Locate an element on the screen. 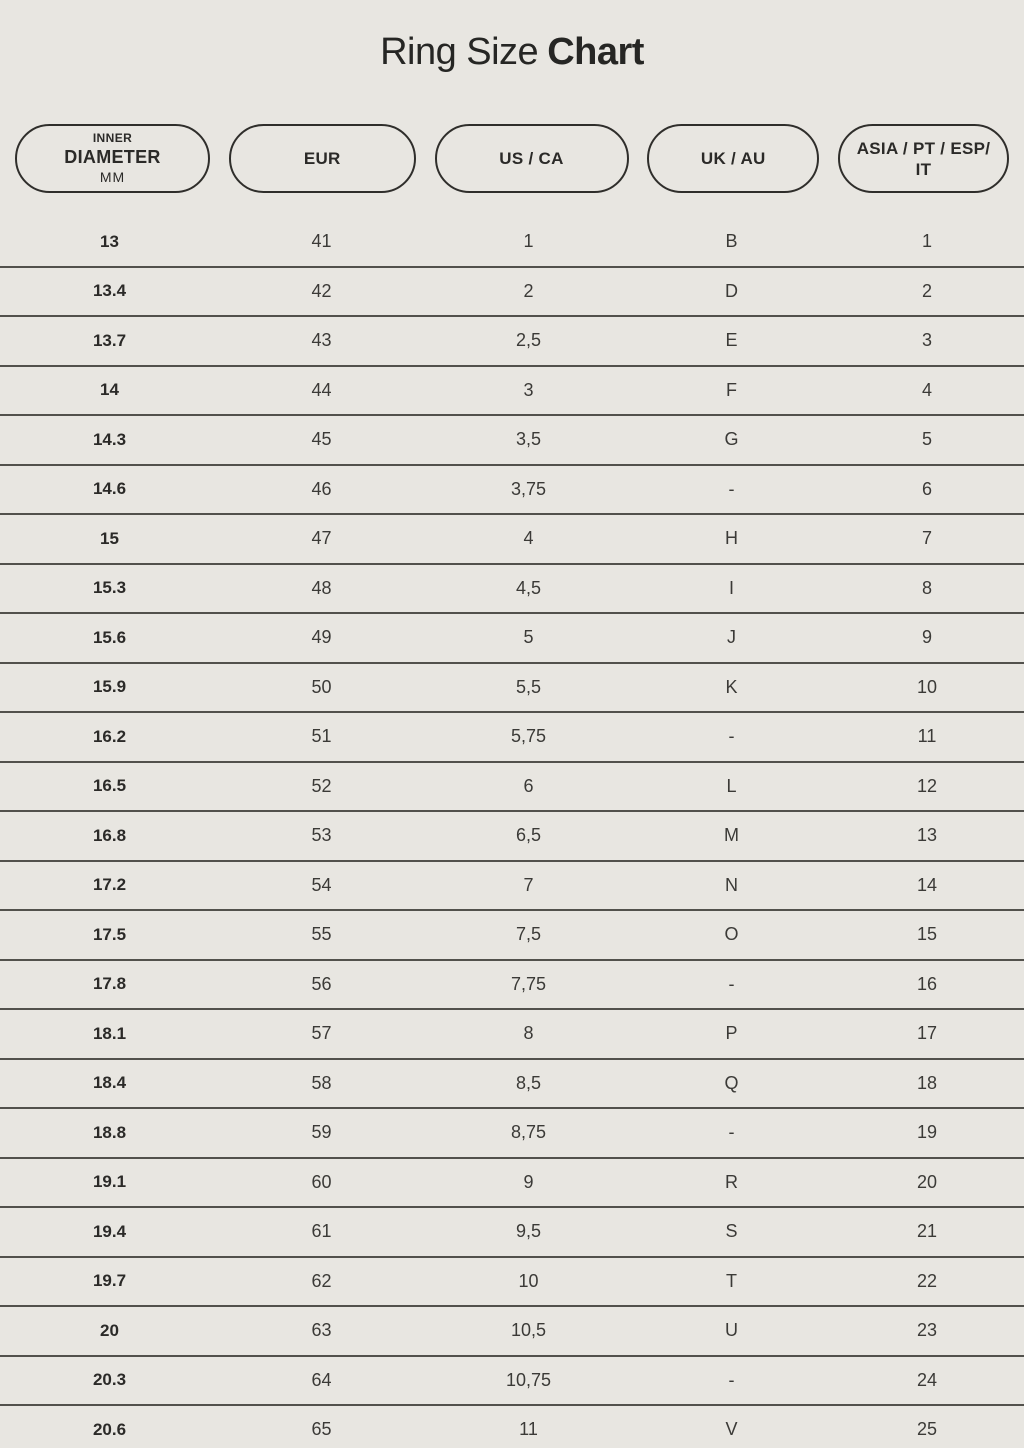  table-cell-eur: 45 is located at coordinates (321, 439).